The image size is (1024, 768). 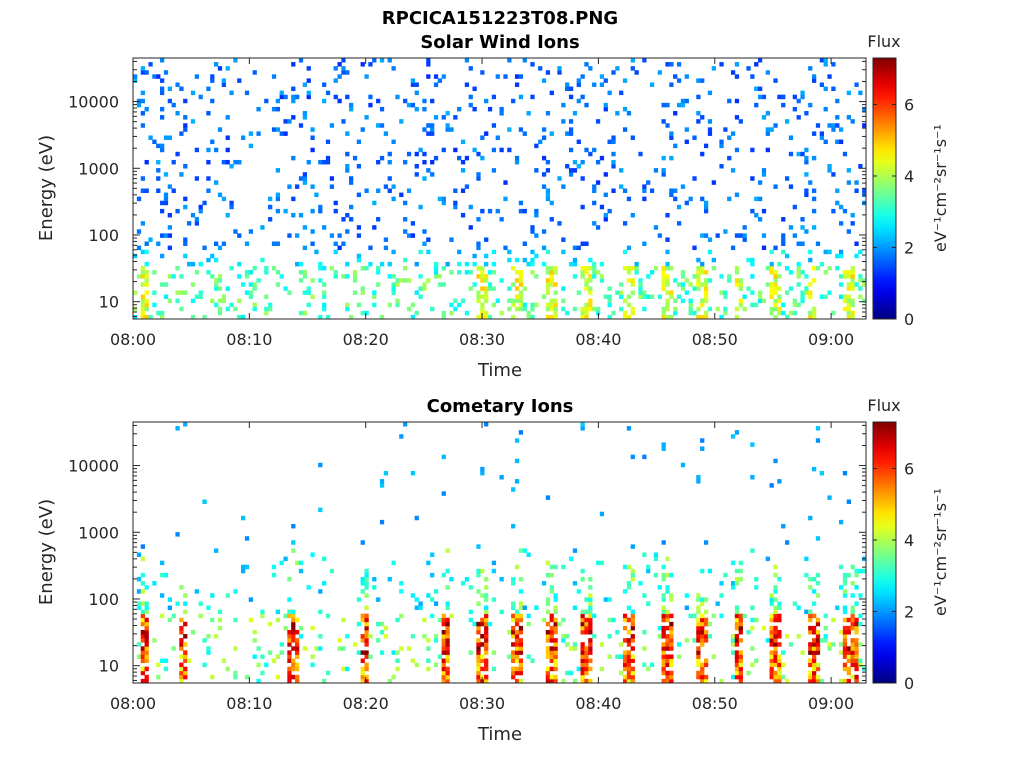 I want to click on colorbar-tick-label: 0, so click(x=909, y=683).